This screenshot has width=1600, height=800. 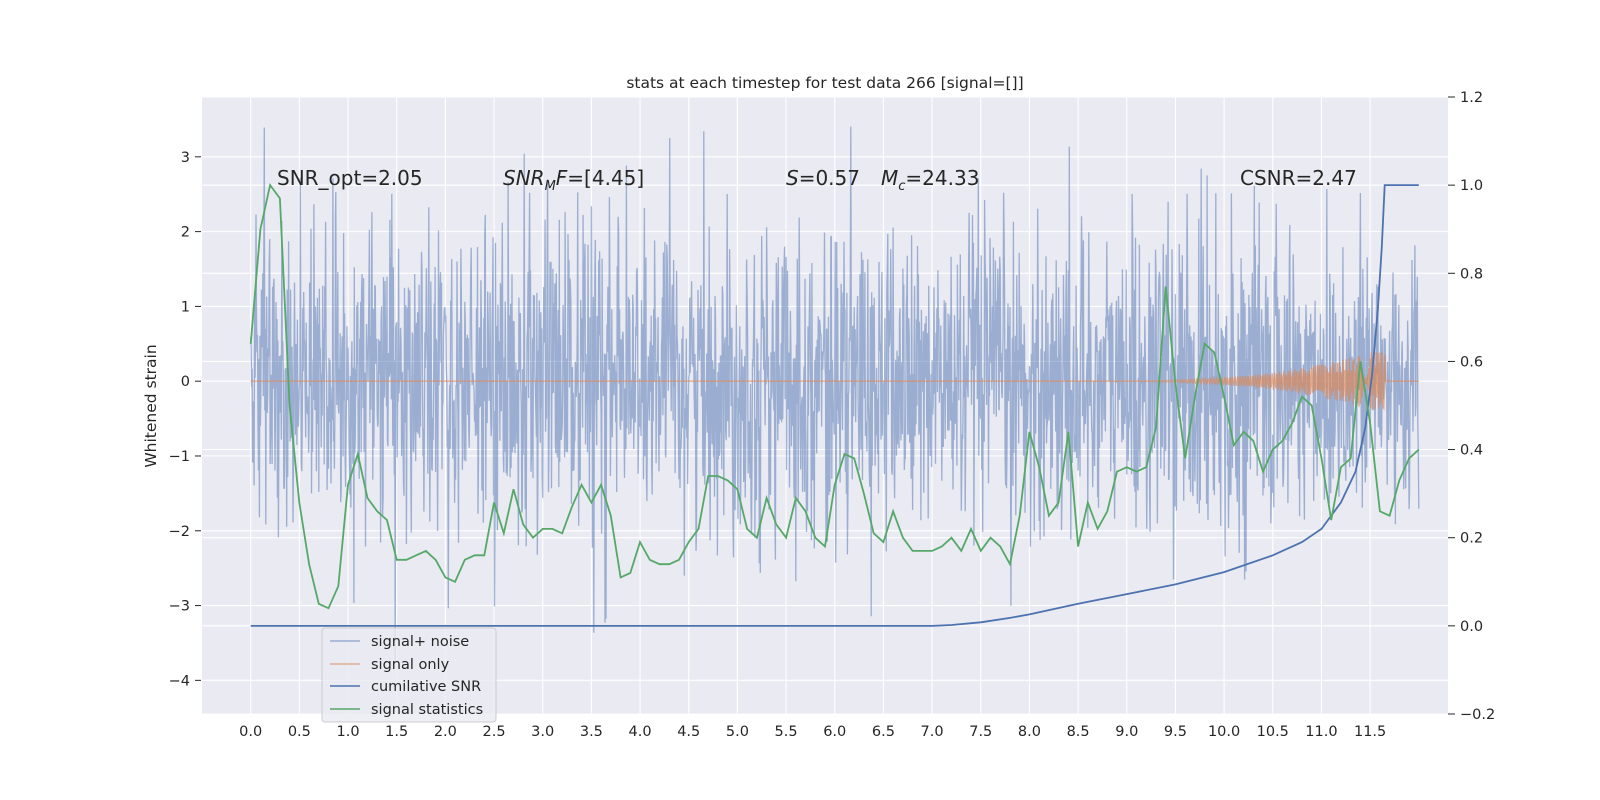 What do you see at coordinates (883, 732) in the screenshot?
I see `x-tick-label: 6.5` at bounding box center [883, 732].